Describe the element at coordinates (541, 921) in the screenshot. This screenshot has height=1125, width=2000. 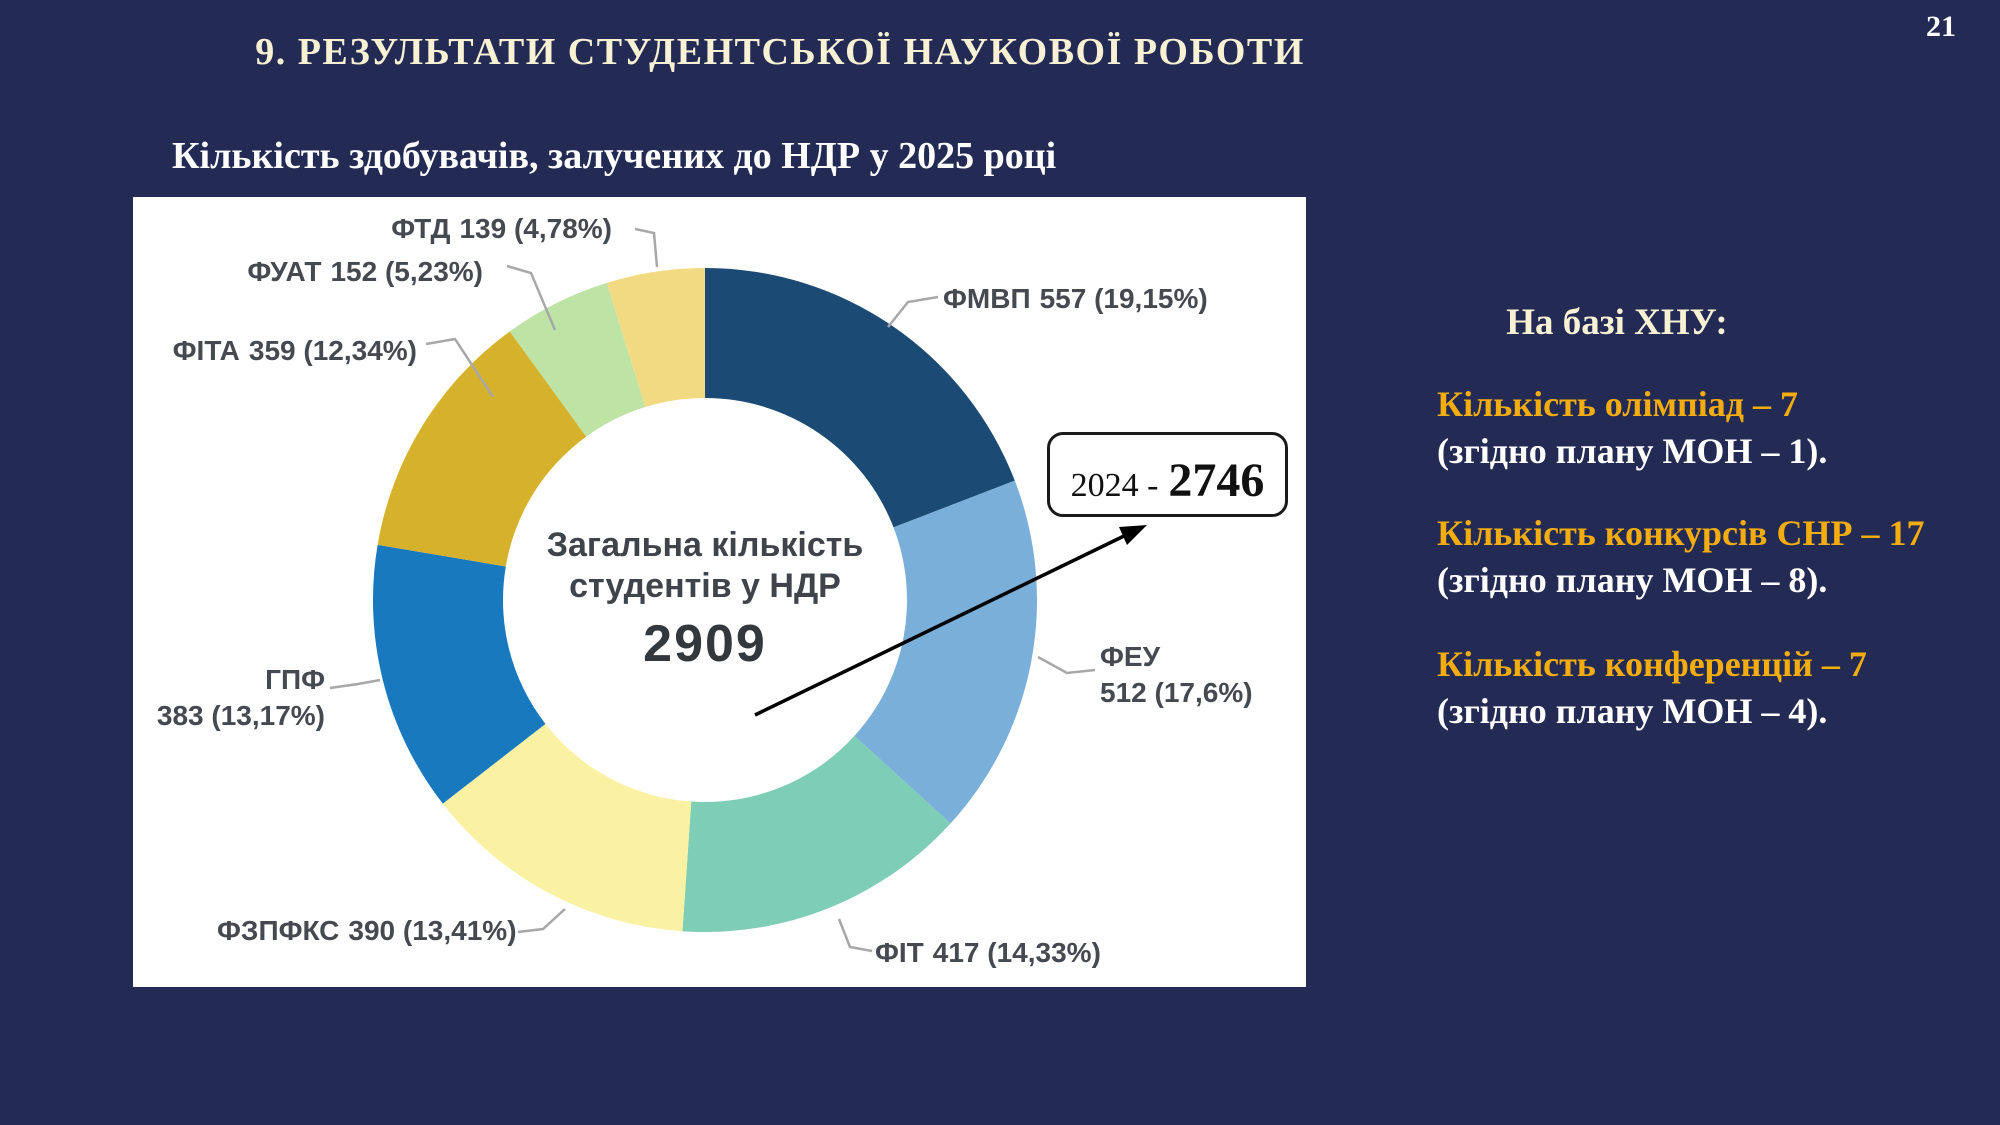
I see `leader-fzpfks` at that location.